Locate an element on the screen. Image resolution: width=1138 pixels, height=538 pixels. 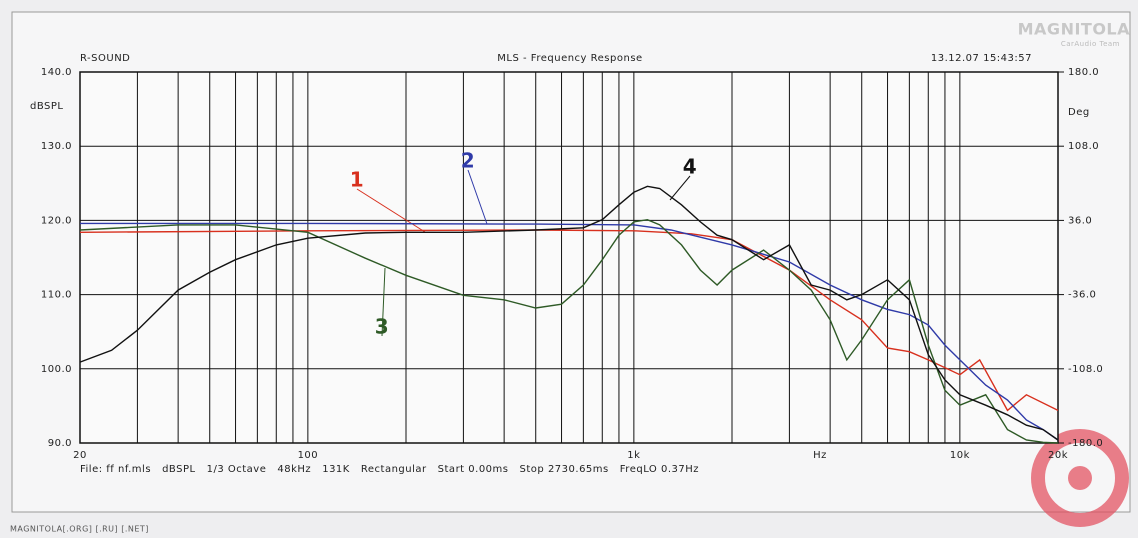
logo-subtitle: CarAudio Team is located at coordinates (1090, 44).